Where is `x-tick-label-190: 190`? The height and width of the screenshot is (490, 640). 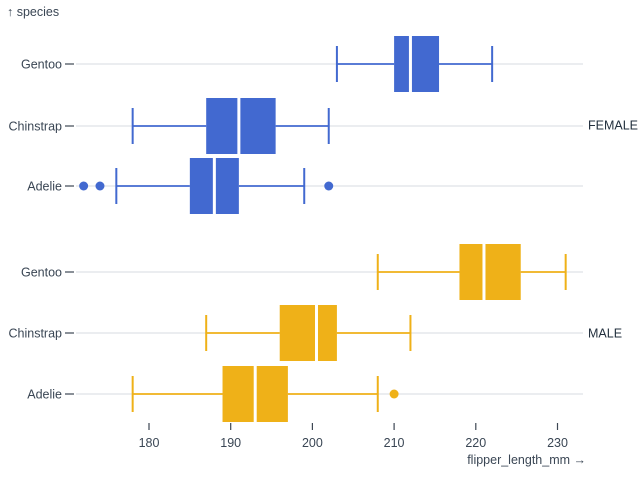
x-tick-label-190: 190 is located at coordinates (230, 443).